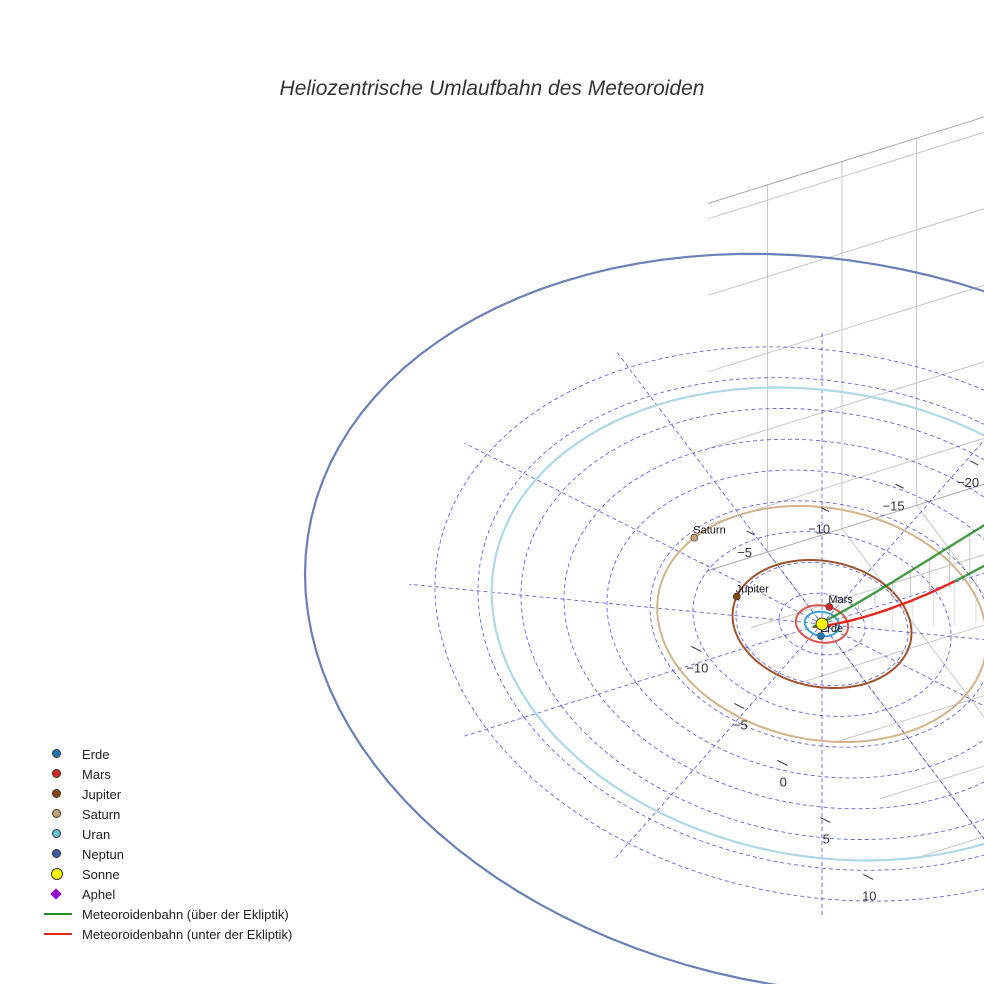 The height and width of the screenshot is (984, 984). What do you see at coordinates (96, 774) in the screenshot?
I see `legend-label-mars: Mars` at bounding box center [96, 774].